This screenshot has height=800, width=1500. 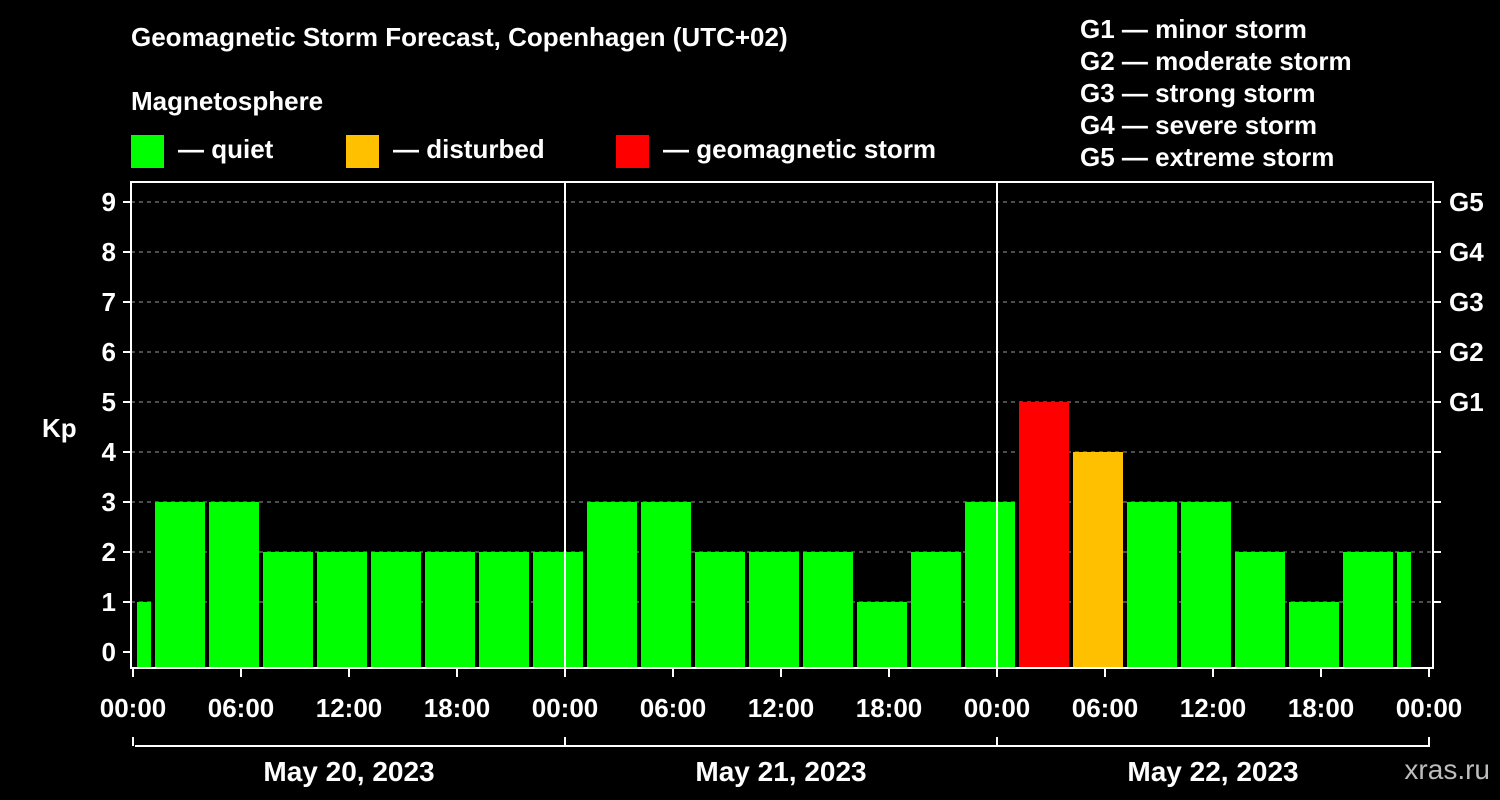 What do you see at coordinates (800, 149) in the screenshot?
I see `legend-label-storm: — geomagnetic storm` at bounding box center [800, 149].